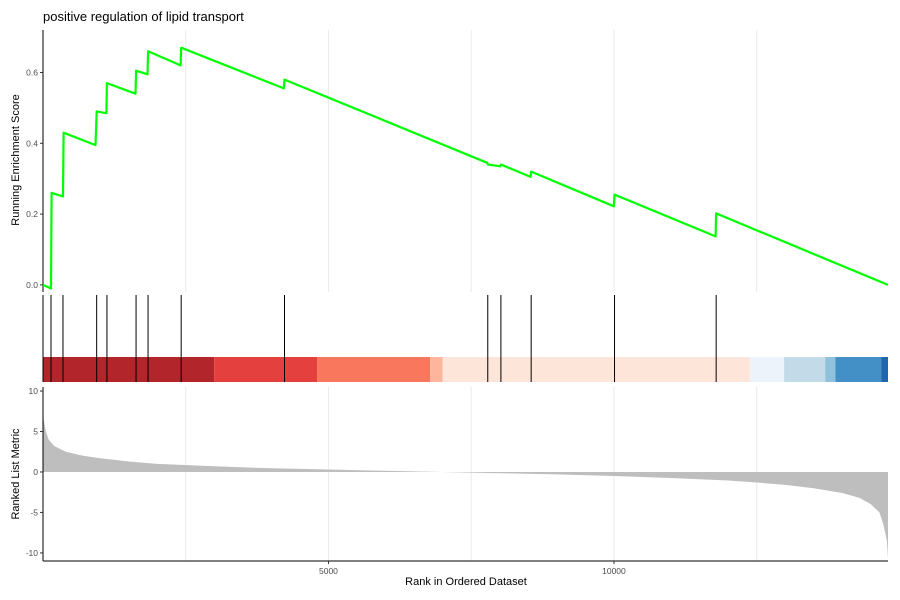 The image size is (900, 600). Describe the element at coordinates (328, 571) in the screenshot. I see `x-tick-label-0: 5000` at that location.